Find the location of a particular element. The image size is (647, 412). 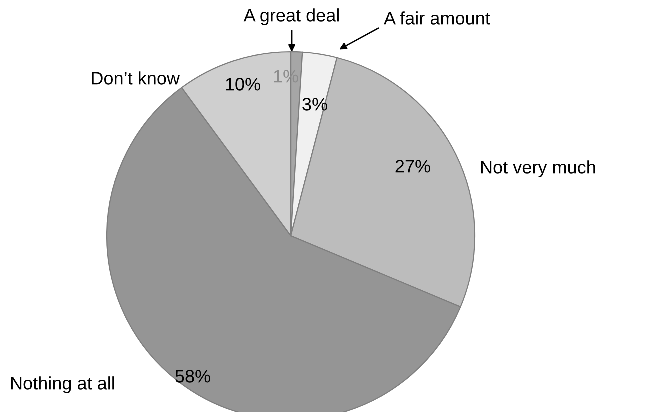

slice-label: A great deal is located at coordinates (291, 17).